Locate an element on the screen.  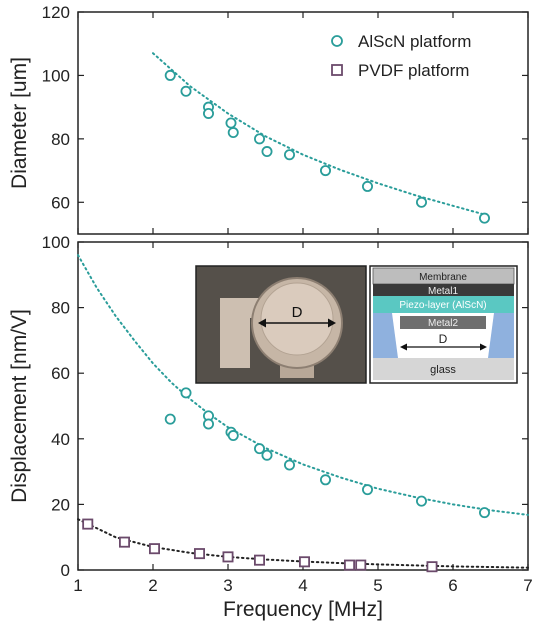
legend-alscn-marker is located at coordinates (337, 41).